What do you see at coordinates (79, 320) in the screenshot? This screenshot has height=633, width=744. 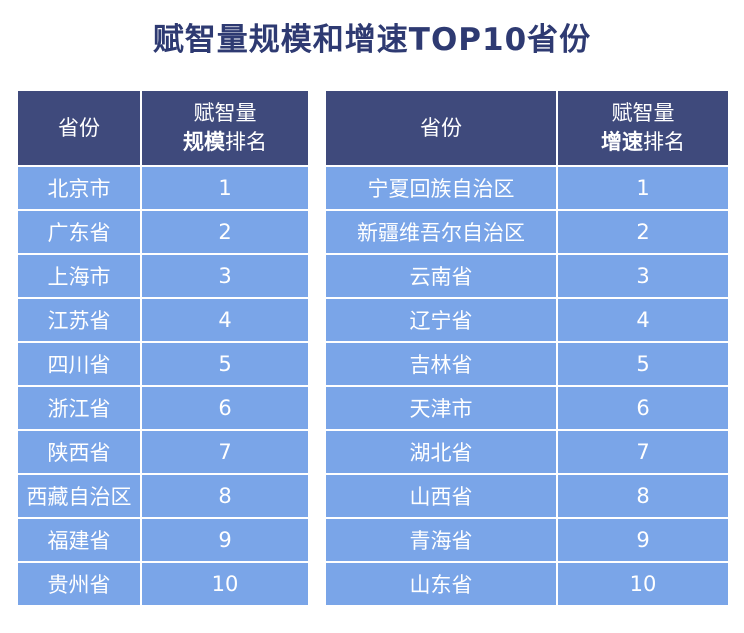 I see `province-cell: 江苏省` at bounding box center [79, 320].